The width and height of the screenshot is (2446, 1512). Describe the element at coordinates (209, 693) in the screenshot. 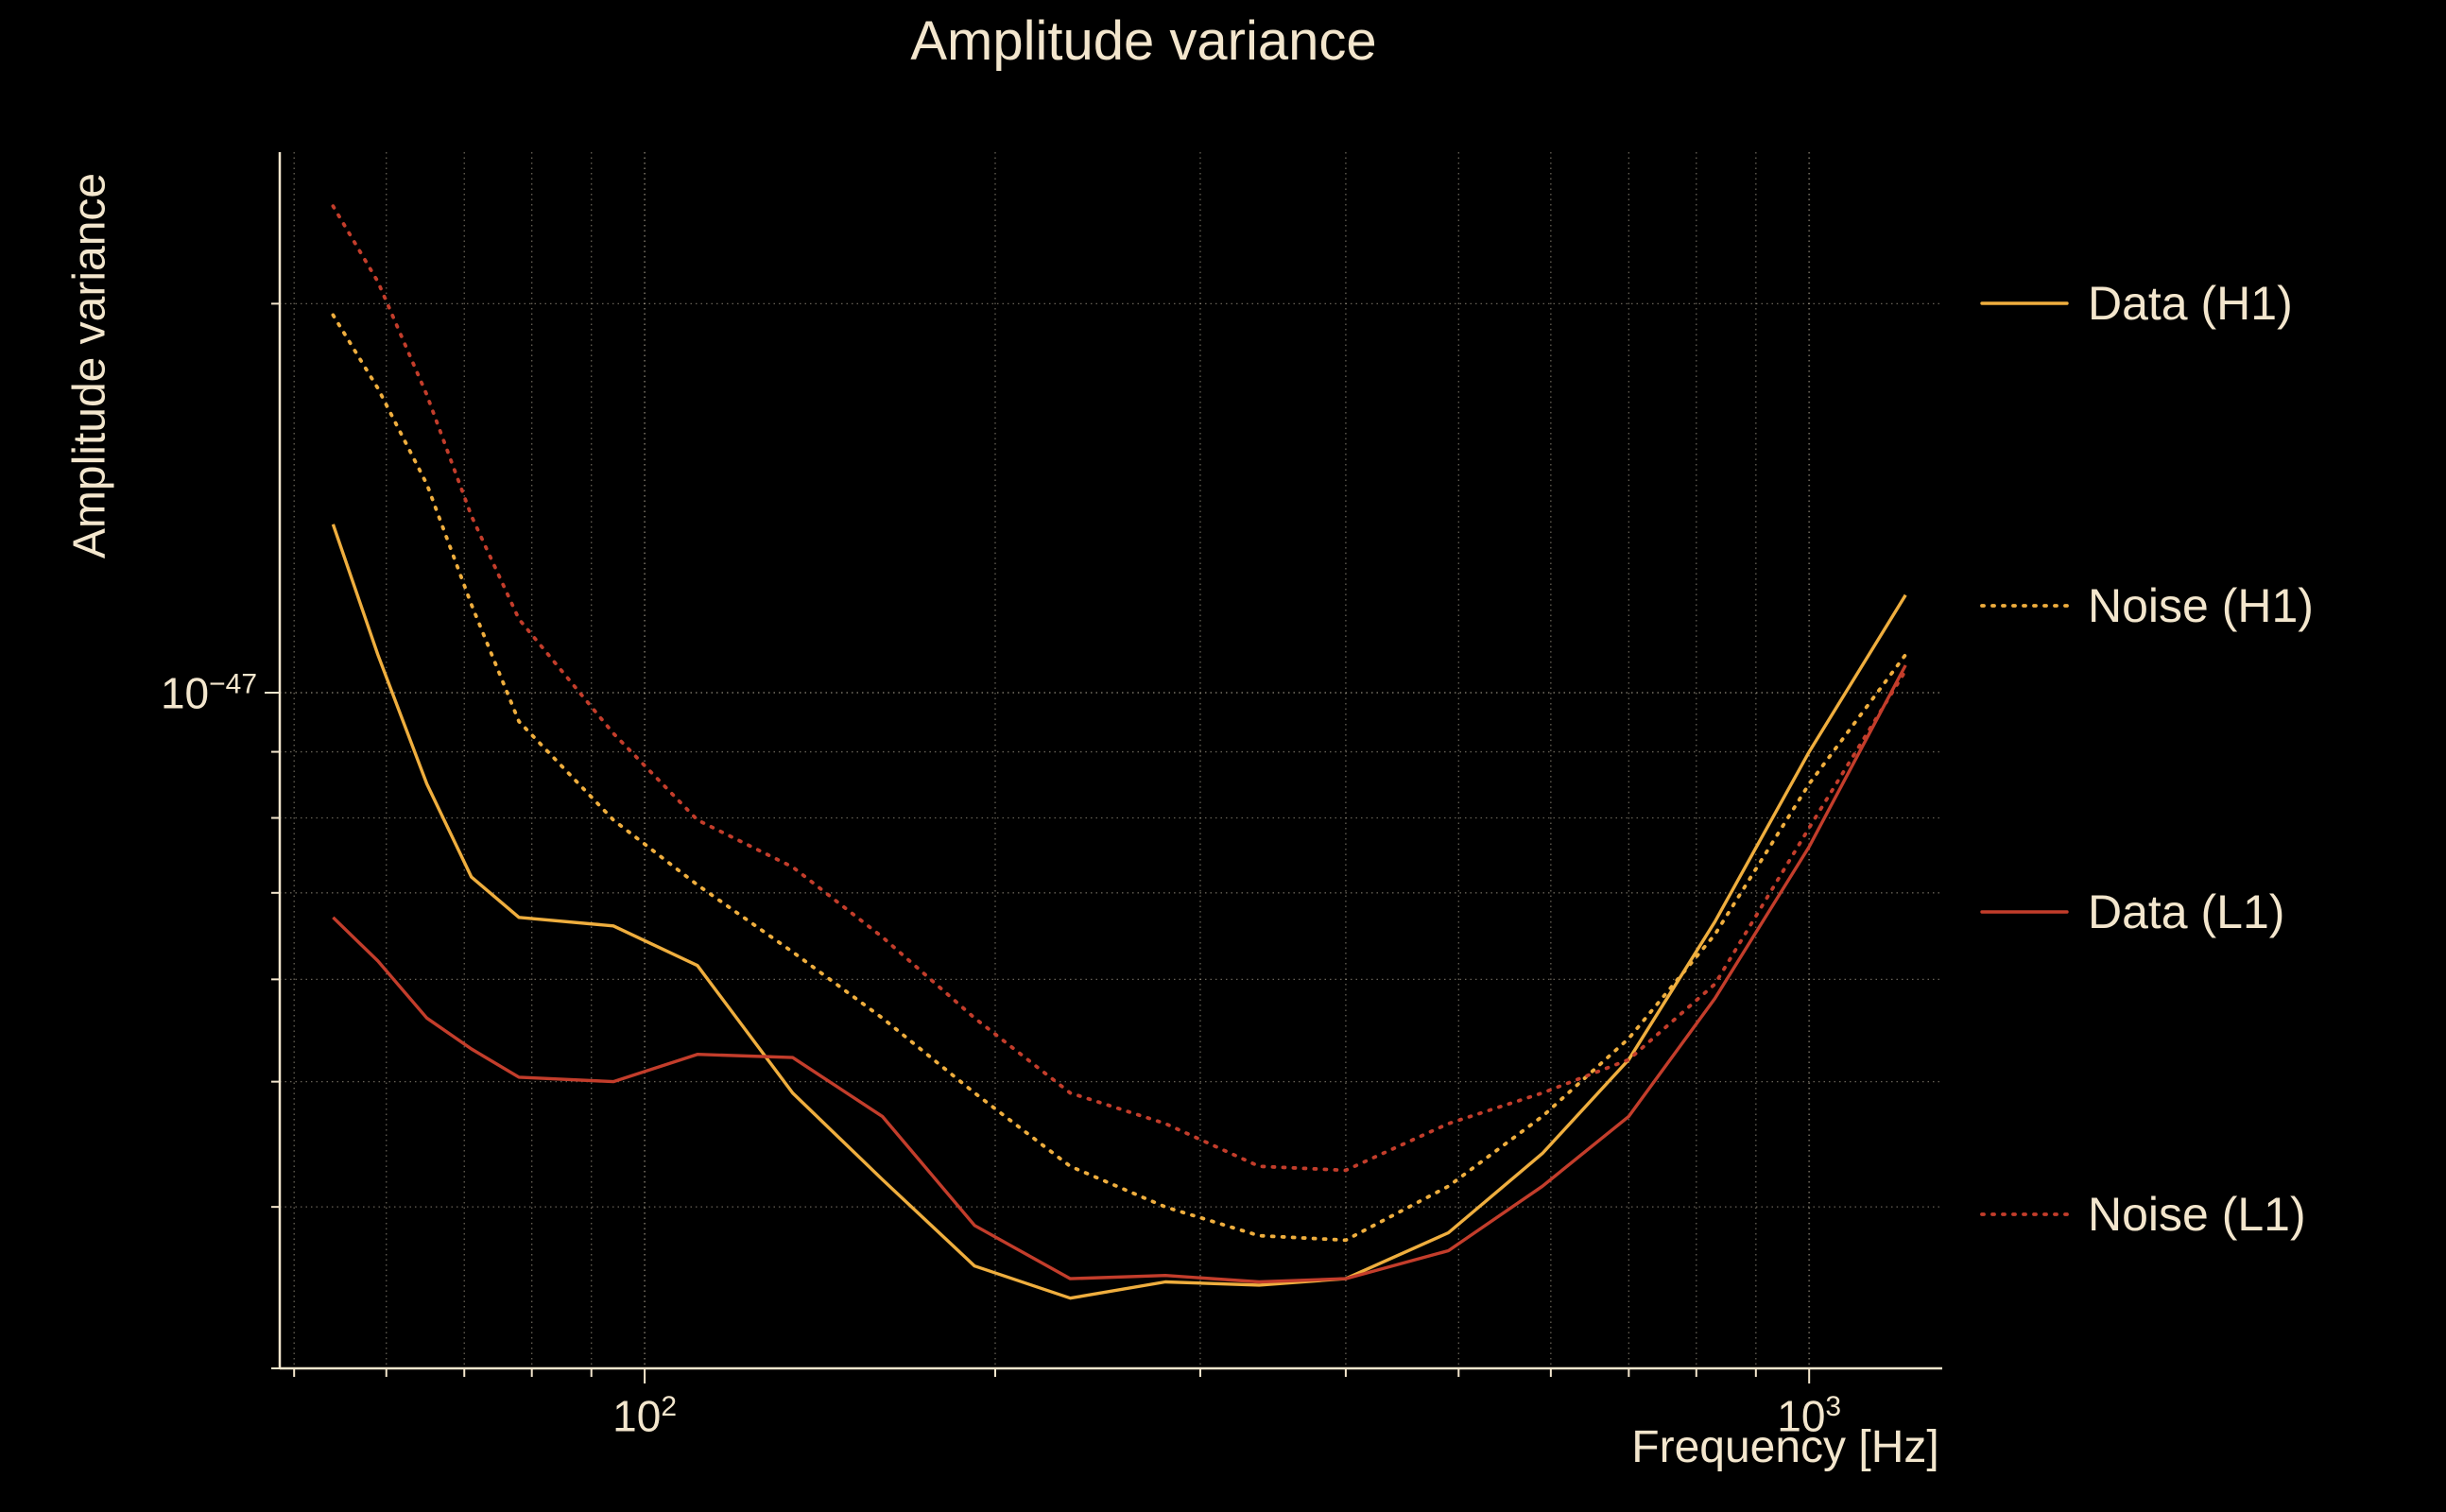

I see `y-tick-label: 10−47` at that location.